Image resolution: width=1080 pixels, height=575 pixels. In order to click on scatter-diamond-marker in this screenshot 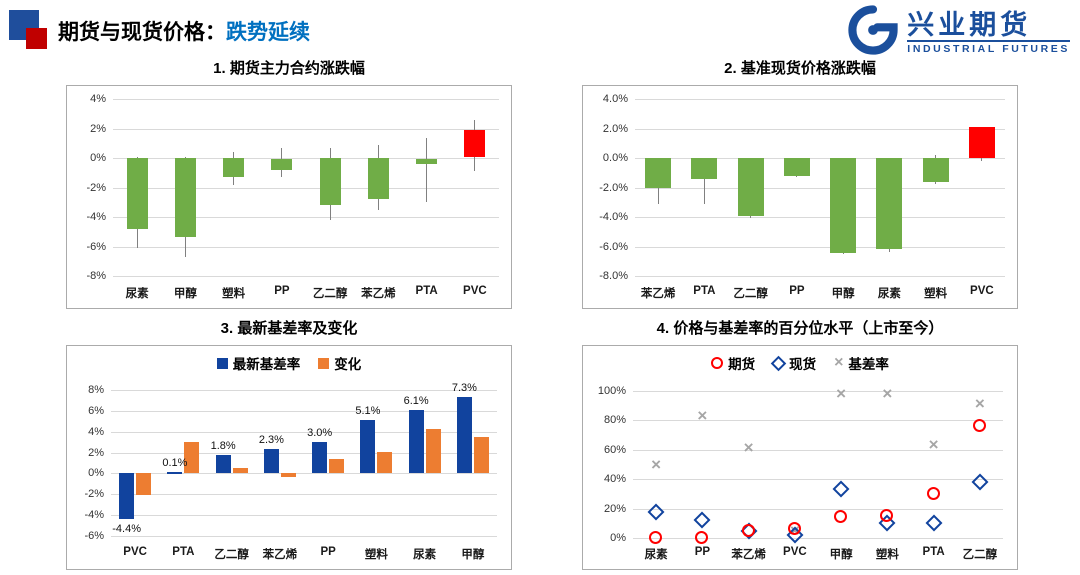, I will do `click(980, 482)`.